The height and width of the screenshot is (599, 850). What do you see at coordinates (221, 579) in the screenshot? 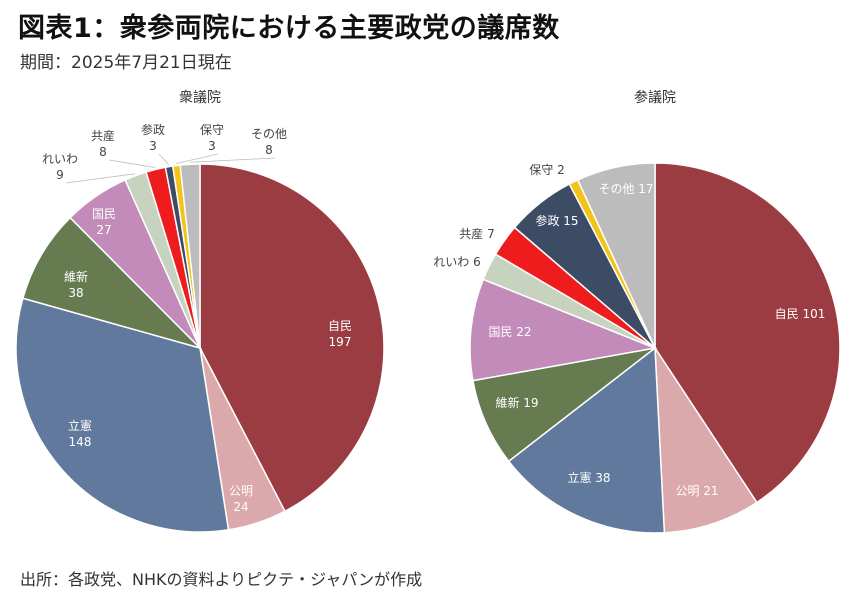
I see `source-note: 出所：各政党、NHKの資料よりピクテ・ジャパンが作成` at bounding box center [221, 579].